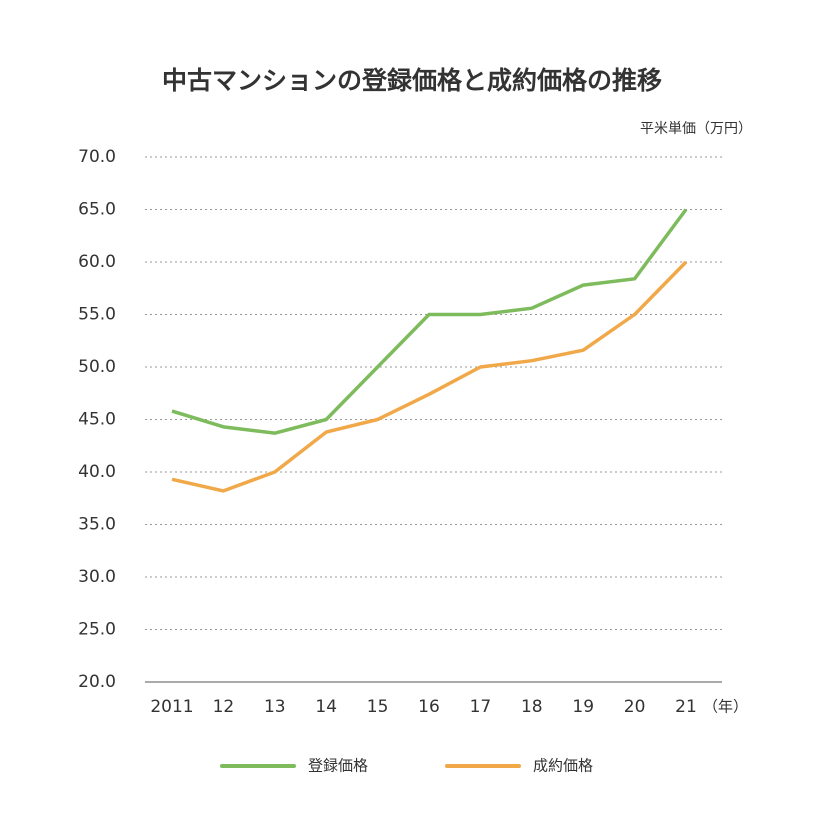 The height and width of the screenshot is (824, 824). What do you see at coordinates (97, 472) in the screenshot?
I see `y-tick-label: 40.0` at bounding box center [97, 472].